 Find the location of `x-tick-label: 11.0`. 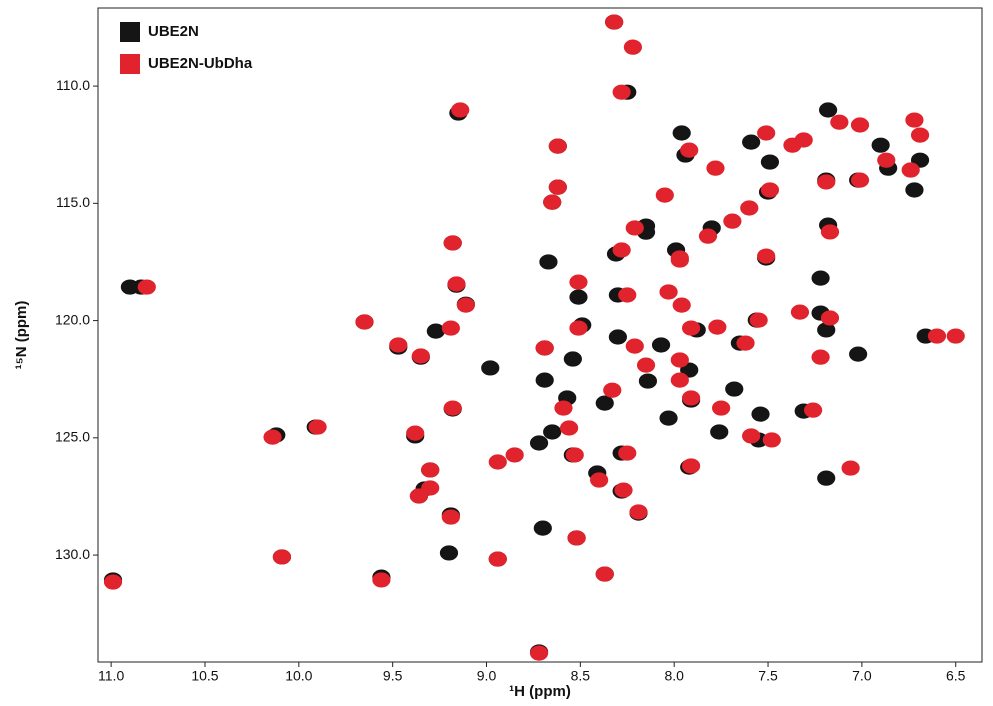

x-tick-label: 11.0 is located at coordinates (111, 676).